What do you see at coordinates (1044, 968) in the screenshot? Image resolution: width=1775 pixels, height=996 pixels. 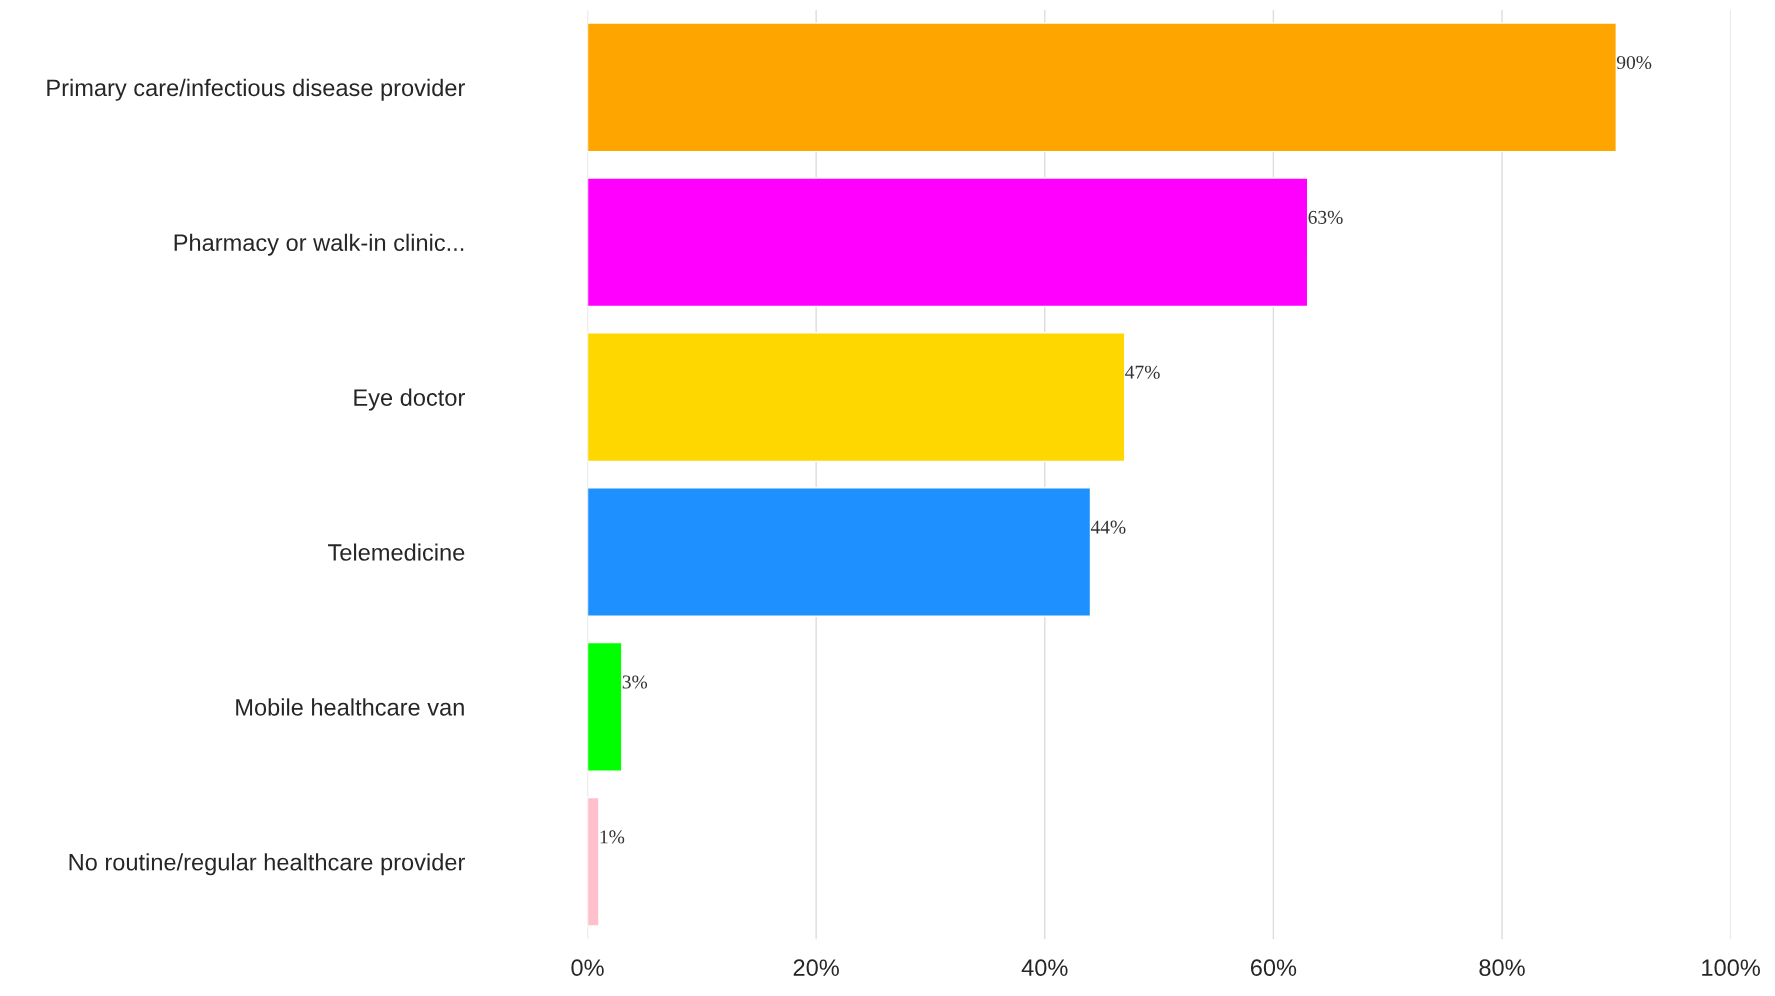 I see `x-tick-label: 40%` at bounding box center [1044, 968].